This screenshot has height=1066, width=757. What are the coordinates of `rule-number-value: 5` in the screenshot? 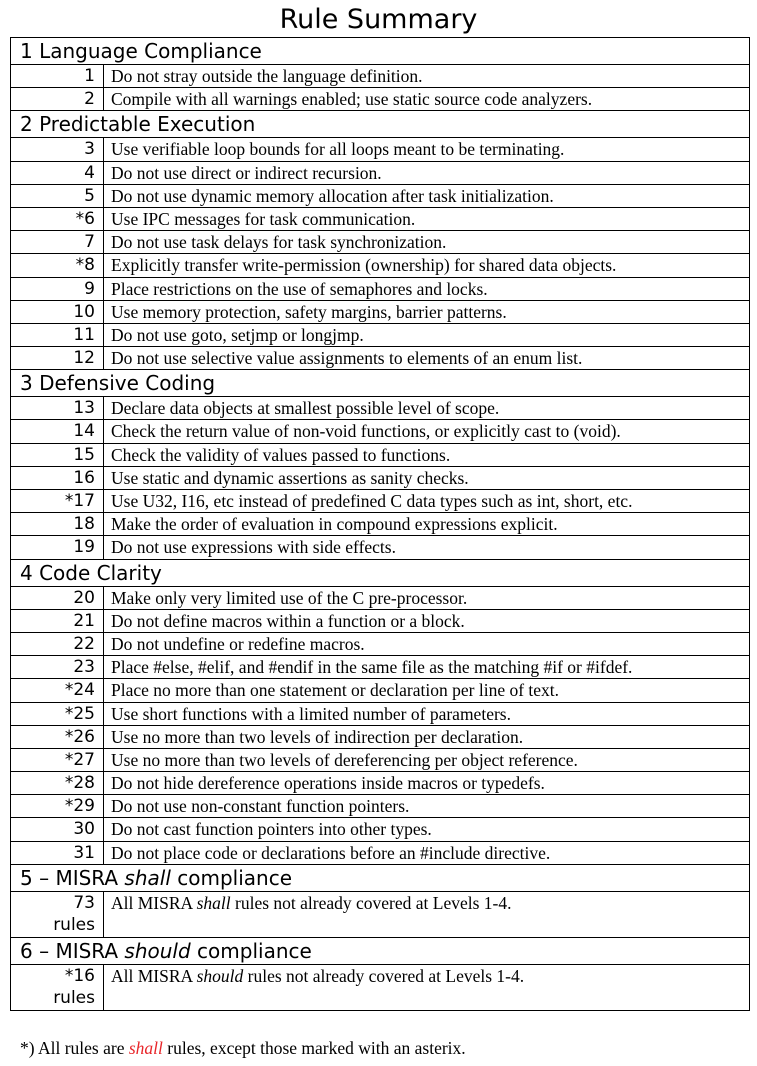 It's located at (89, 195).